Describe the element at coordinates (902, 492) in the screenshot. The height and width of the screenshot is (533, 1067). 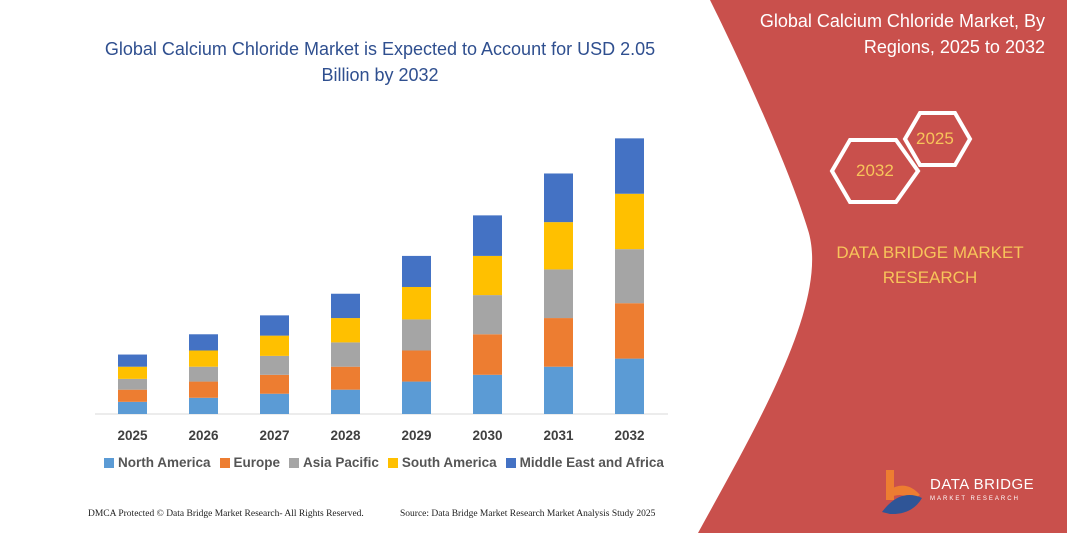
I see `logo-icon` at that location.